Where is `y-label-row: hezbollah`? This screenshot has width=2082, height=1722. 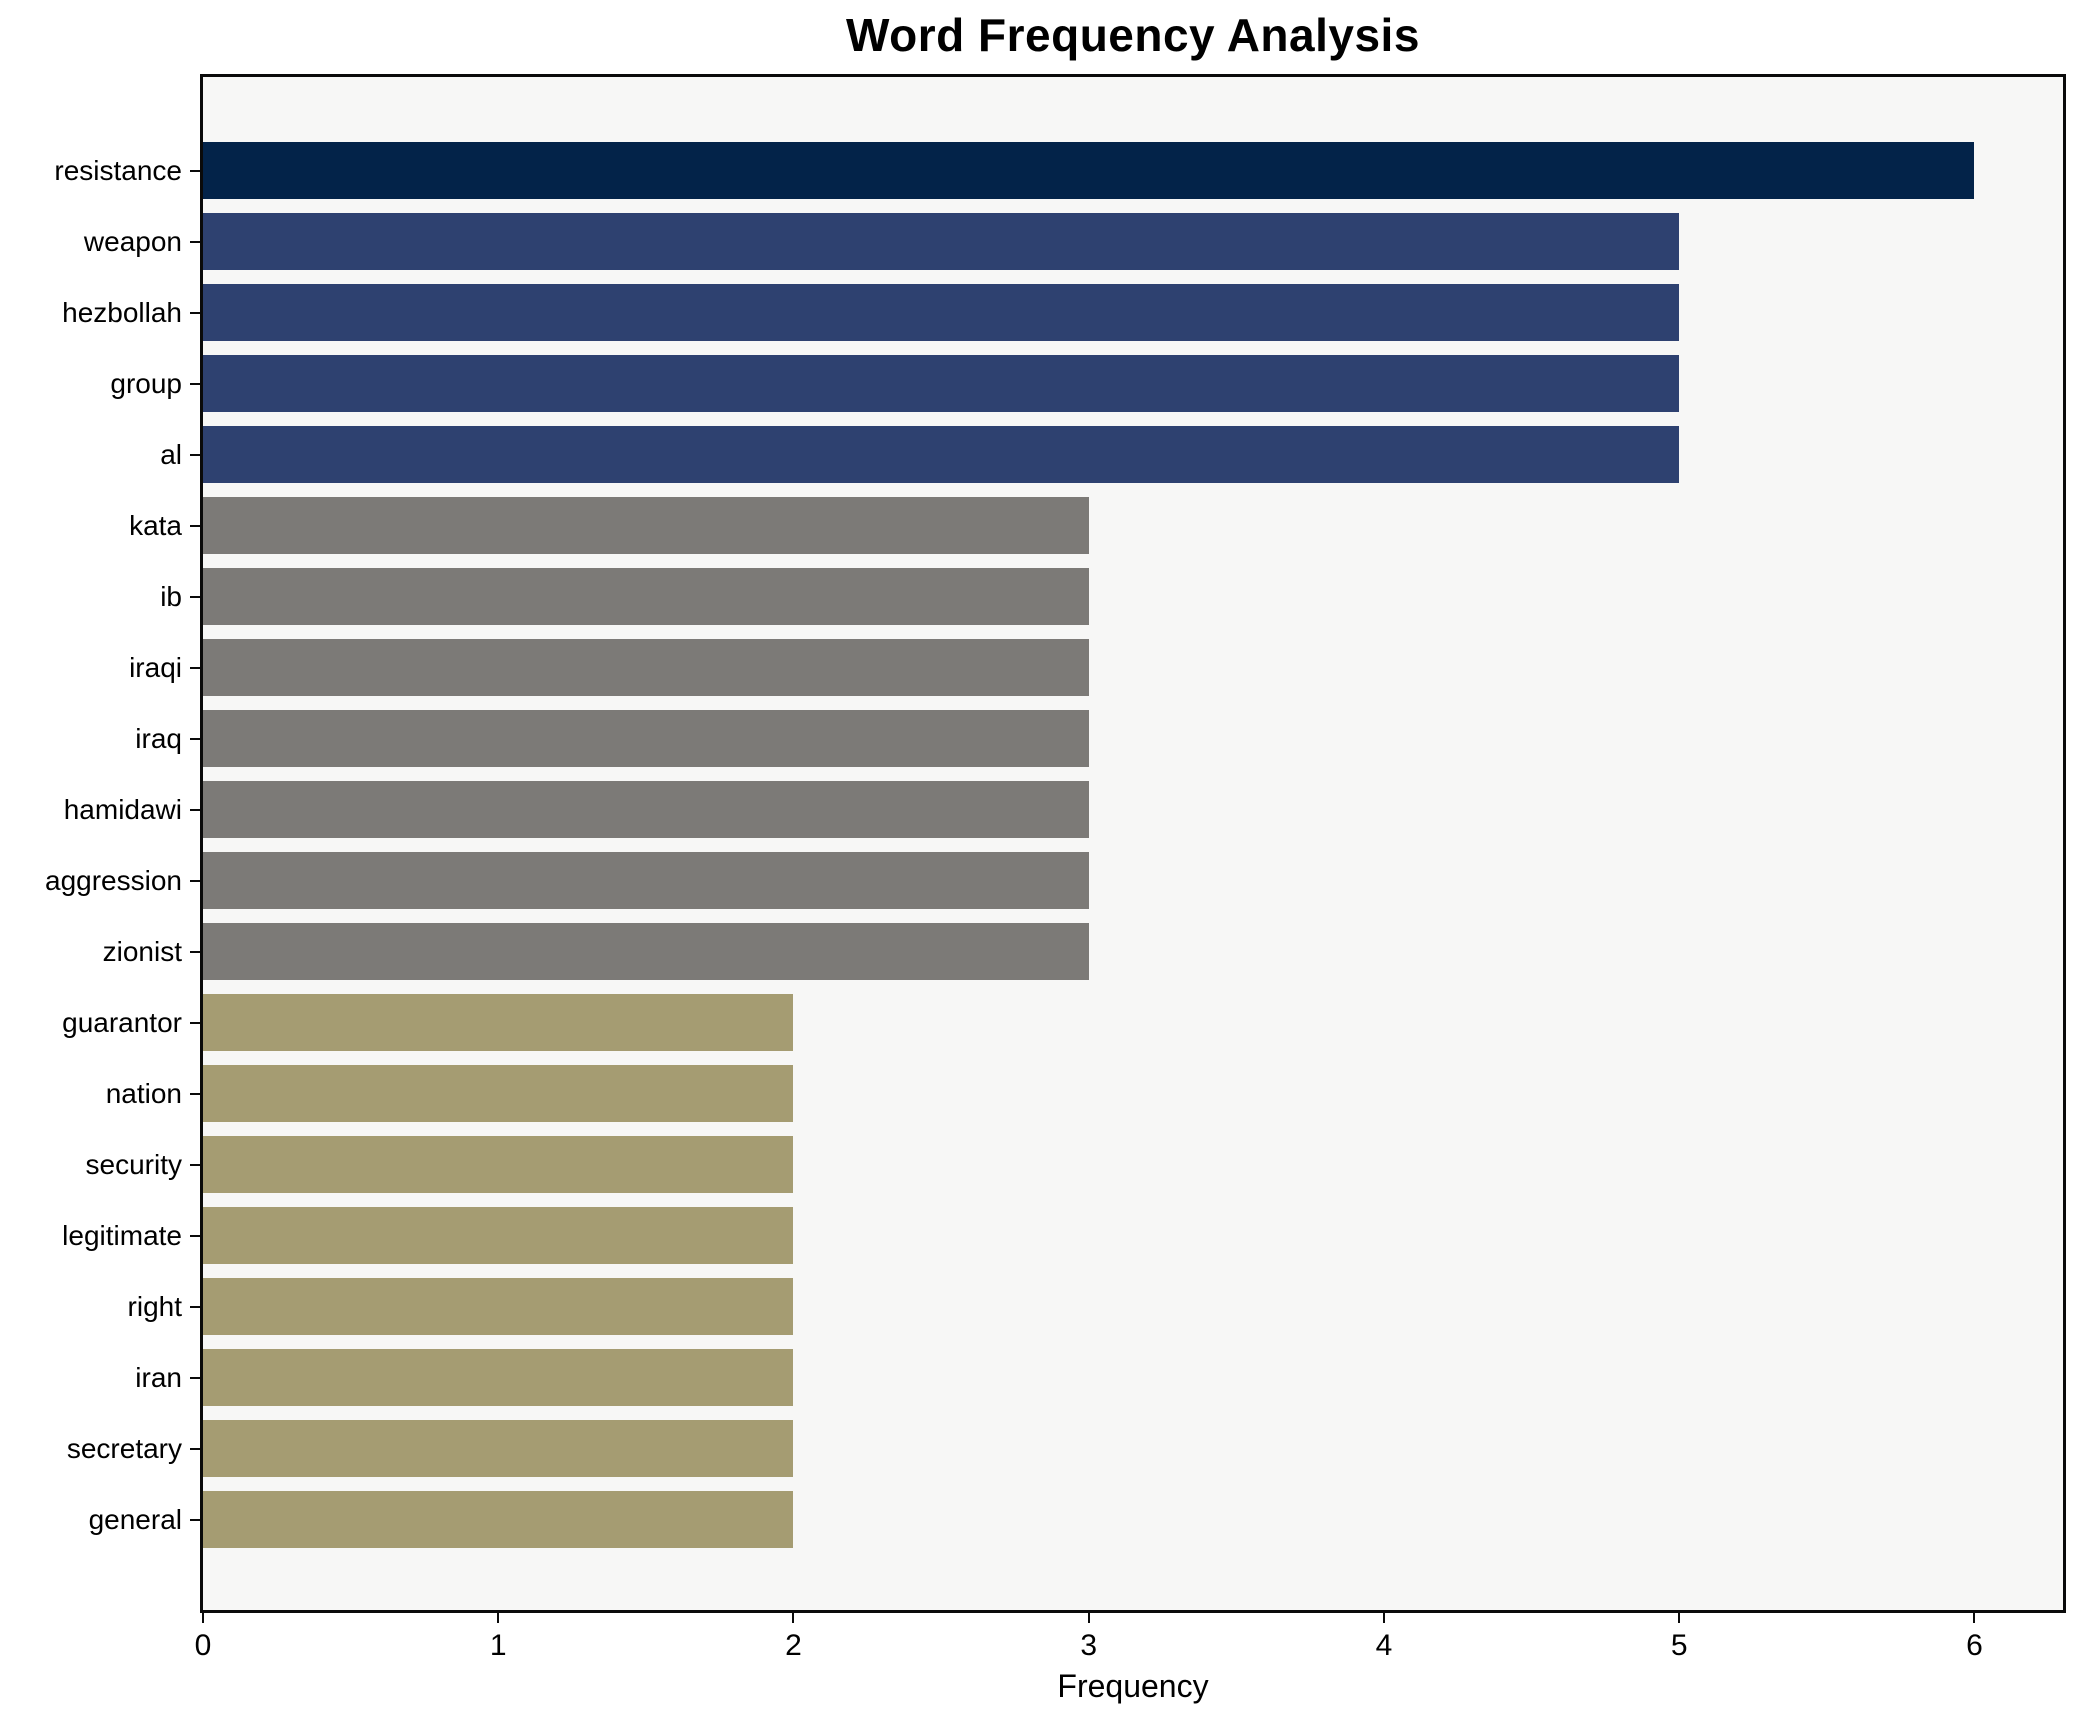
y-label-row: hezbollah is located at coordinates (100, 312).